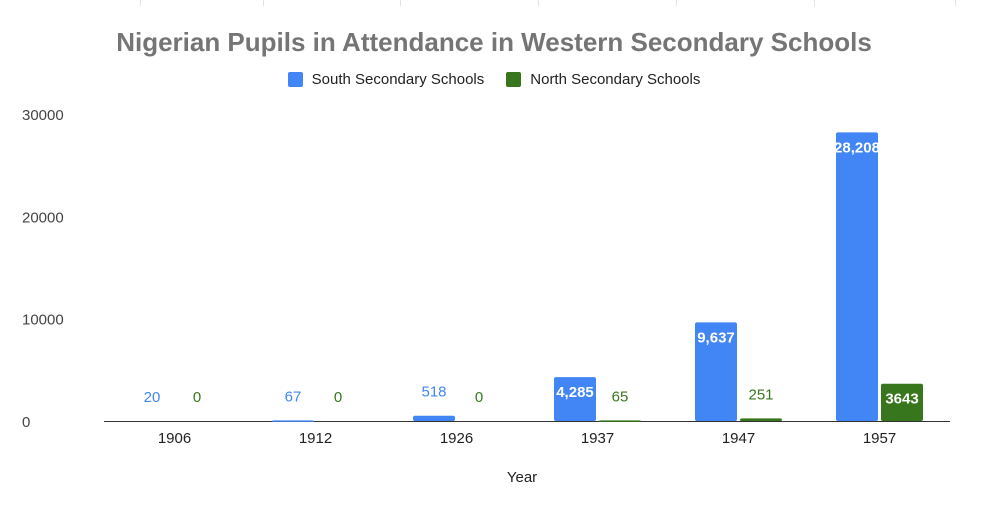 The image size is (988, 510). Describe the element at coordinates (434, 418) in the screenshot. I see `bar-south-1926` at that location.